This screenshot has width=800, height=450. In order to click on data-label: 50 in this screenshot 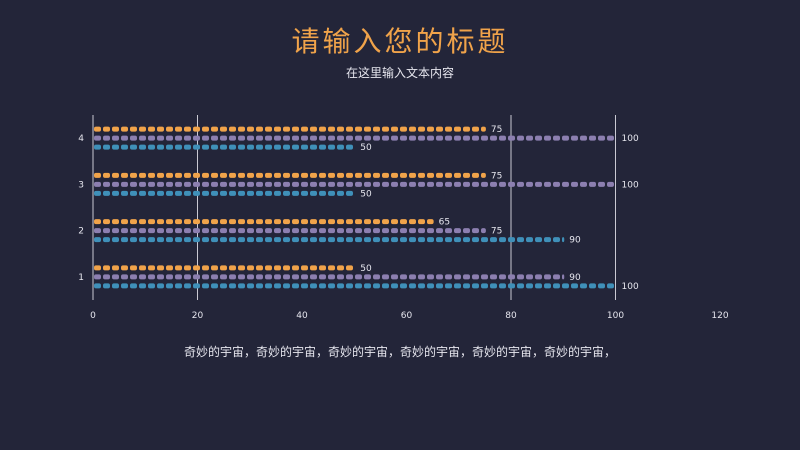, I will do `click(366, 148)`.